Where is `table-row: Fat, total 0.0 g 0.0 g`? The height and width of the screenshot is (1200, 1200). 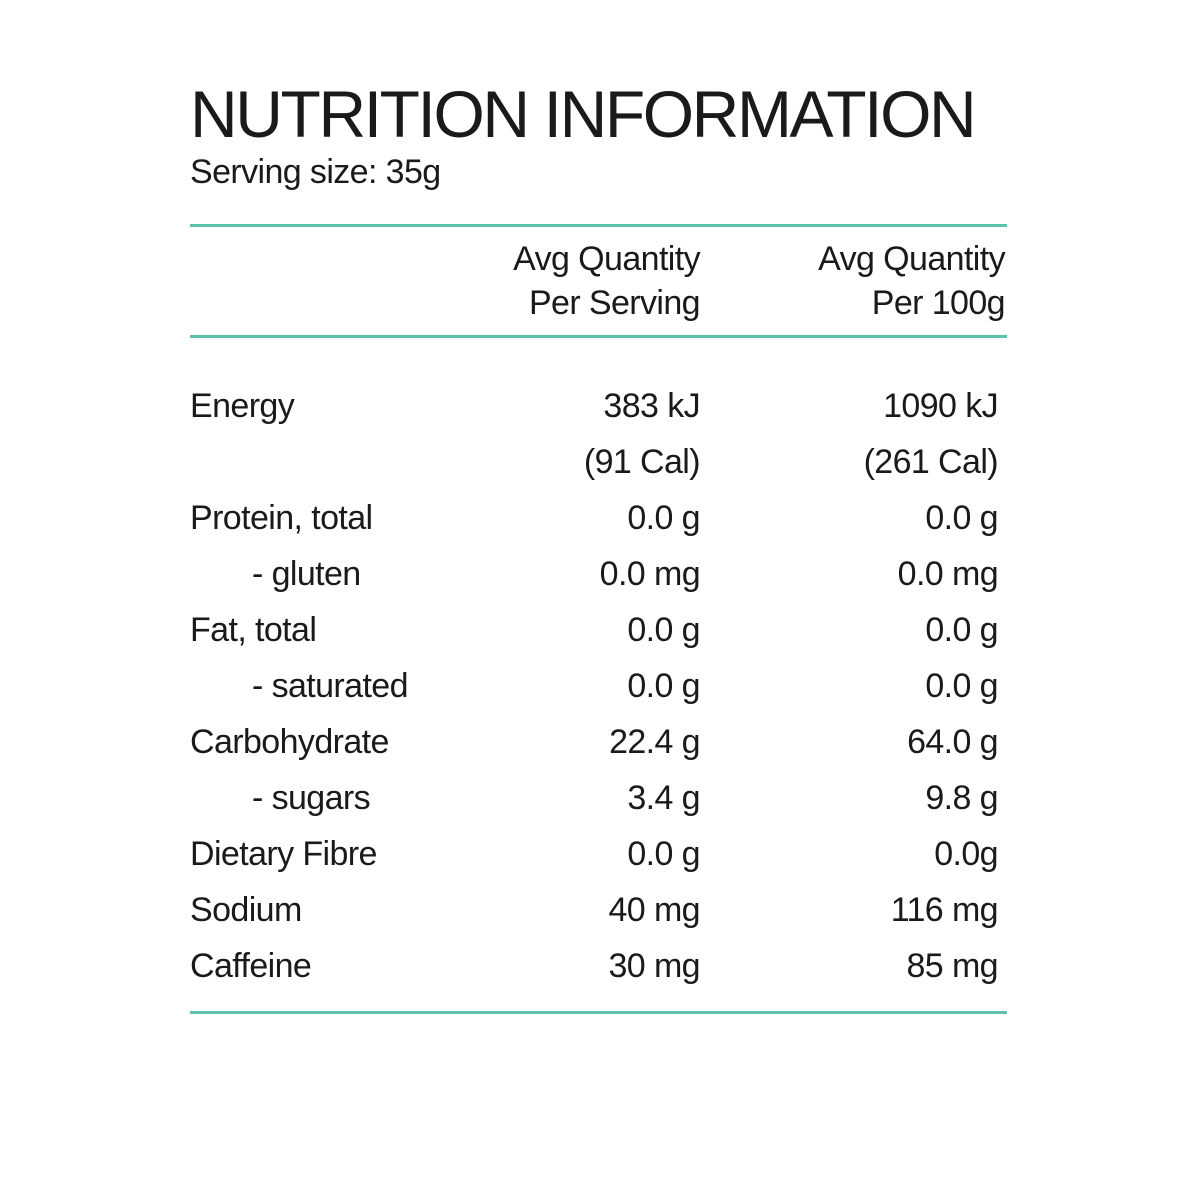
table-row: Fat, total 0.0 g 0.0 g is located at coordinates (598, 630).